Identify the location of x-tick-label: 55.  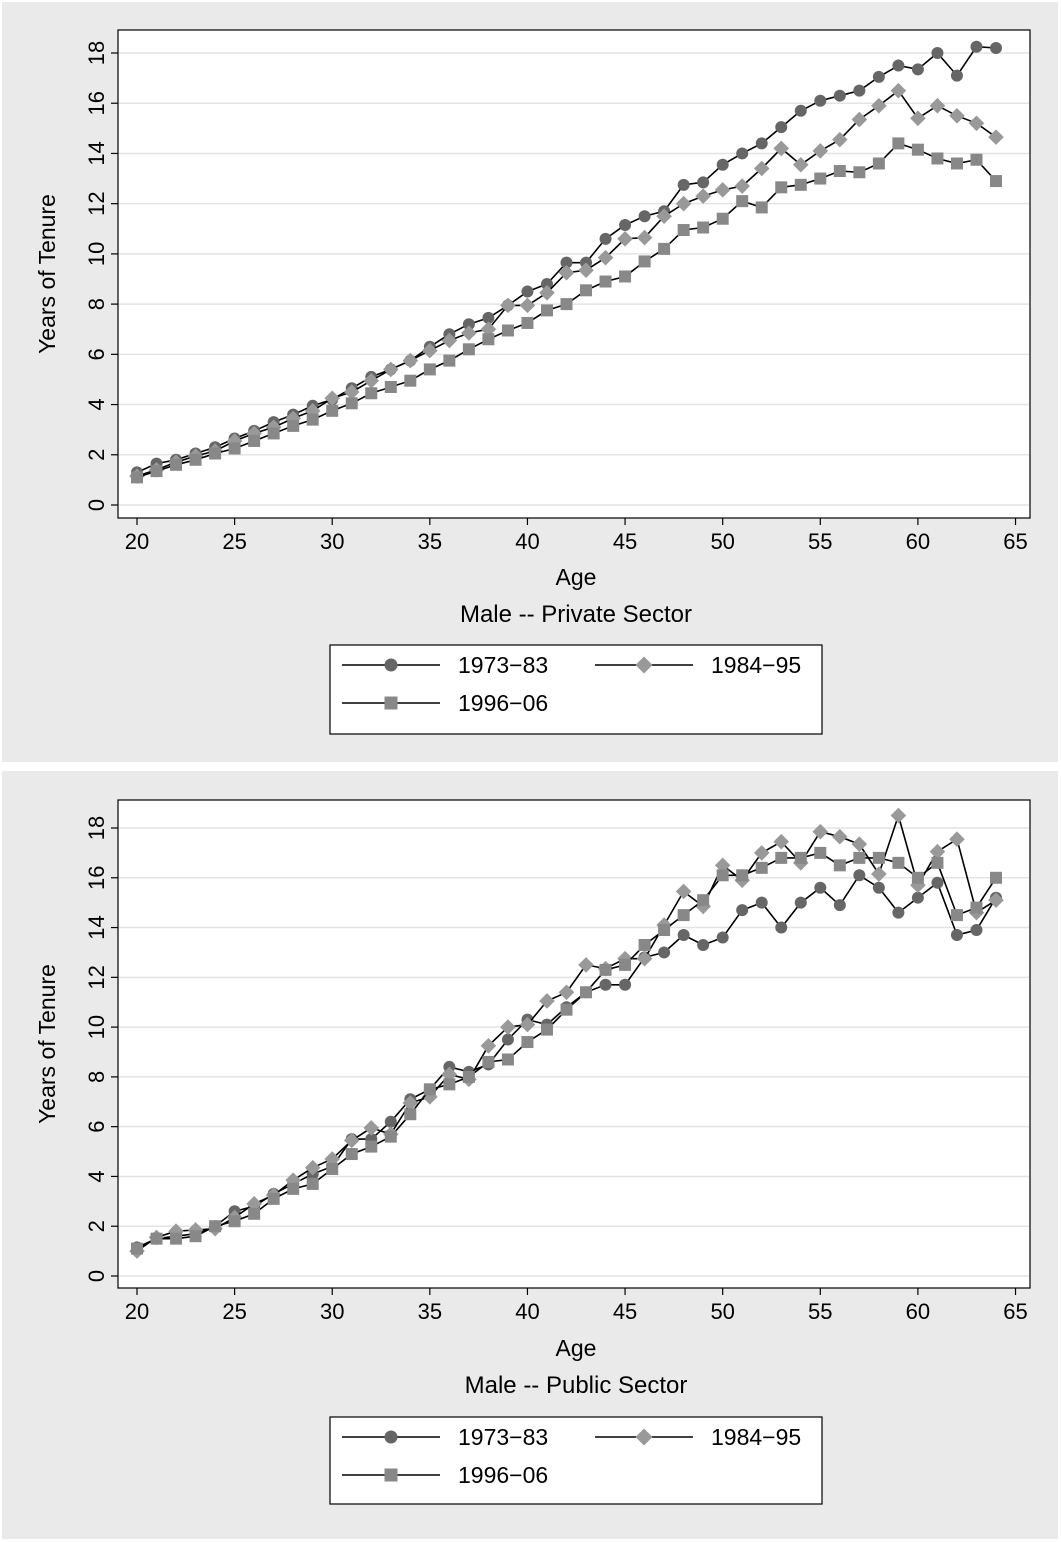
(820, 541).